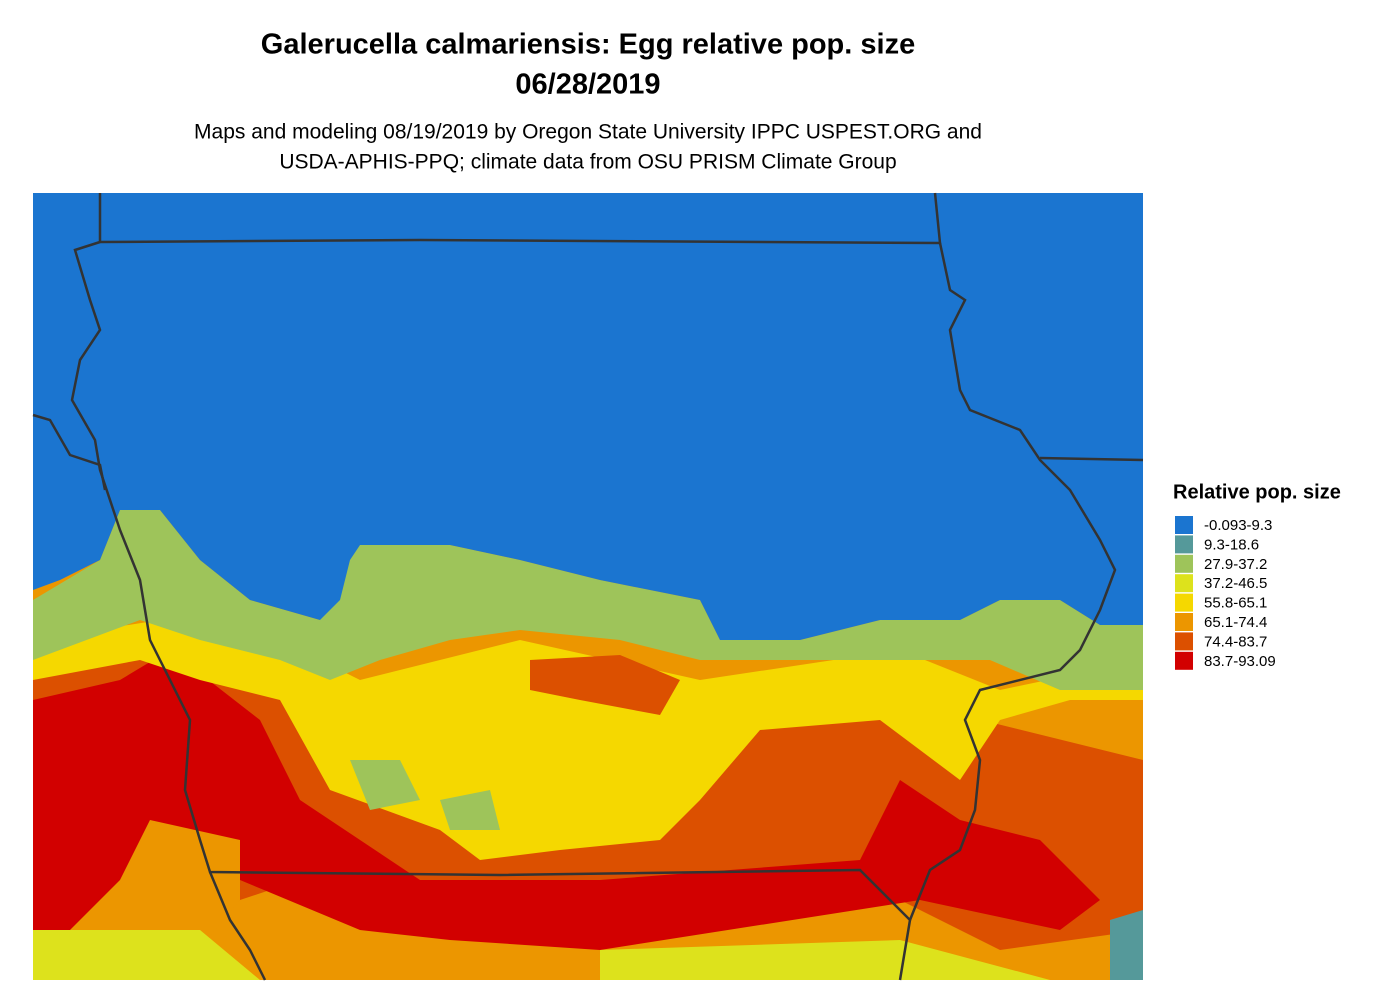  Describe the element at coordinates (1235, 564) in the screenshot. I see `legend-label: 27.9-37.2` at that location.